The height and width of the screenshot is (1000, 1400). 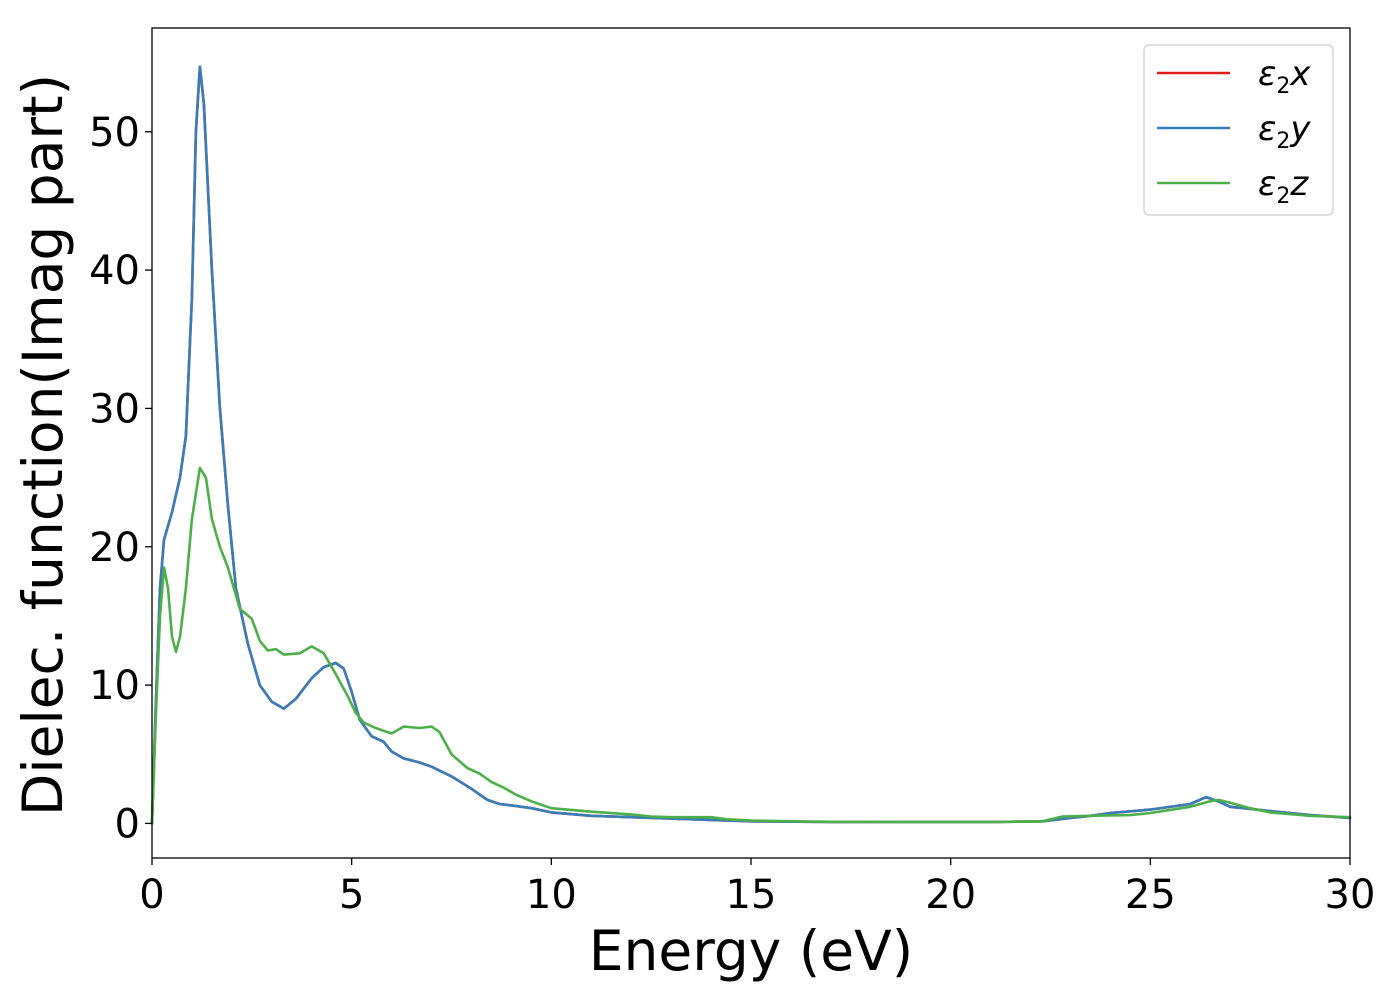 What do you see at coordinates (114, 548) in the screenshot?
I see `y-tick-label: 20` at bounding box center [114, 548].